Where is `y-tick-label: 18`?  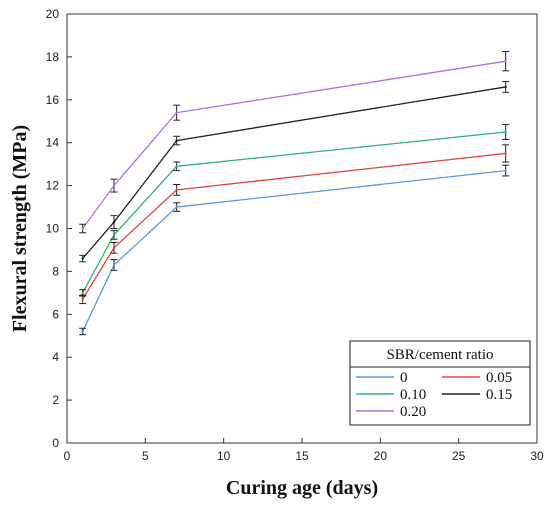 y-tick-label: 18 is located at coordinates (53, 57).